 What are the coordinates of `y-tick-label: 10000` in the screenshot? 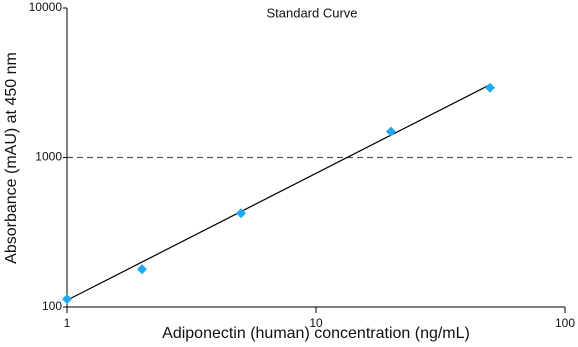 It's located at (46, 7).